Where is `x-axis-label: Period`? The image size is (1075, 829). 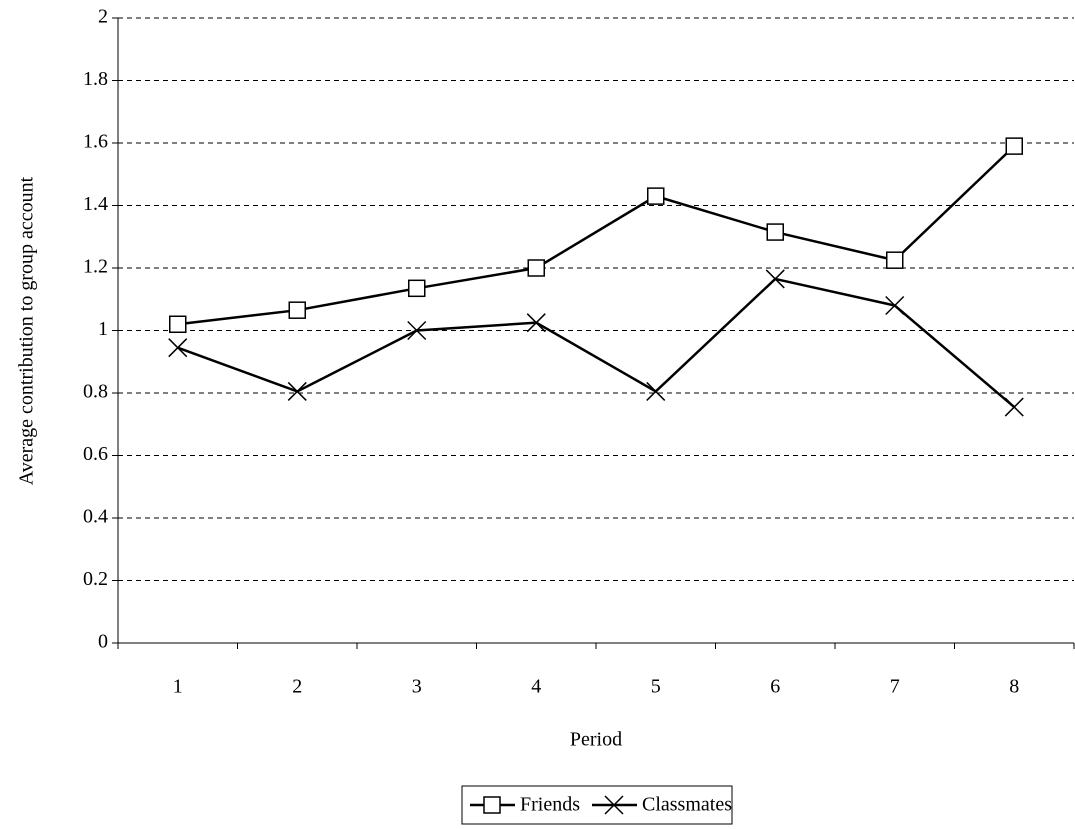
x-axis-label: Period is located at coordinates (596, 740).